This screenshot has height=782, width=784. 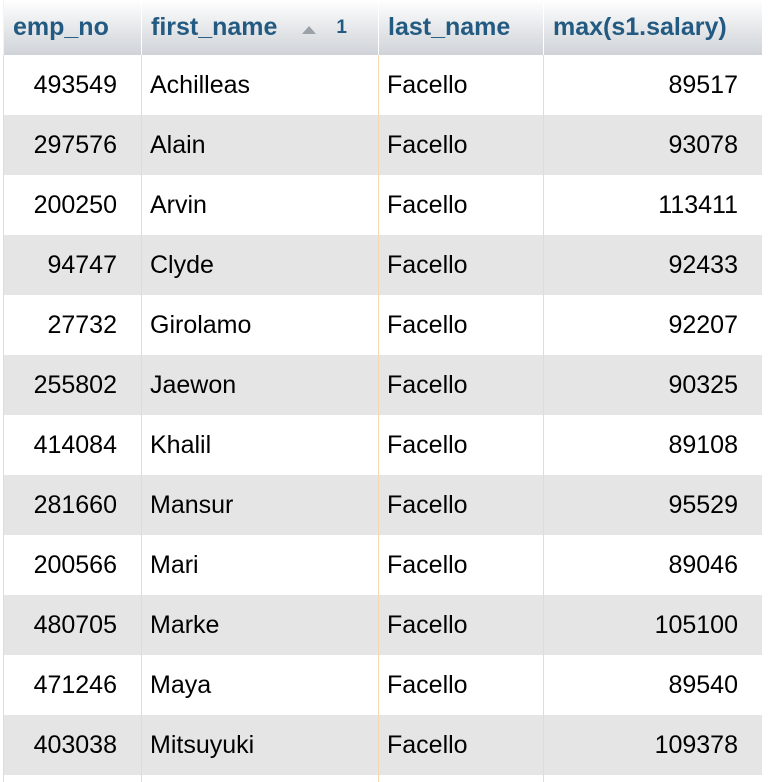 I want to click on cell-max-salary: 90325, so click(x=652, y=385).